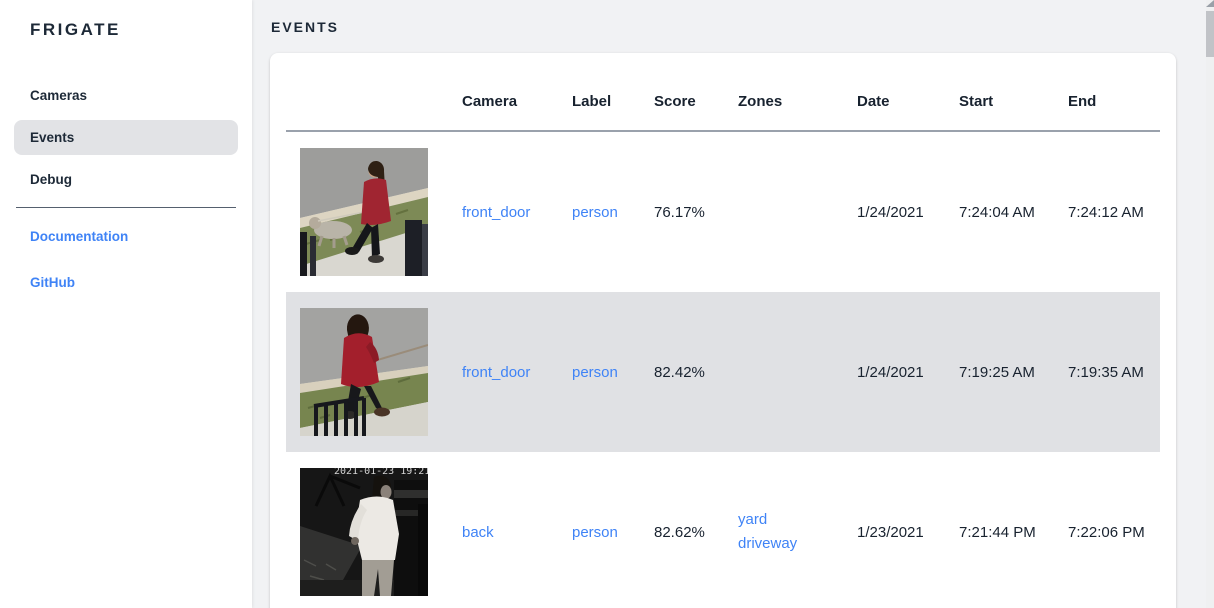 The width and height of the screenshot is (1214, 608). What do you see at coordinates (1107, 100) in the screenshot?
I see `column-header-end: End` at bounding box center [1107, 100].